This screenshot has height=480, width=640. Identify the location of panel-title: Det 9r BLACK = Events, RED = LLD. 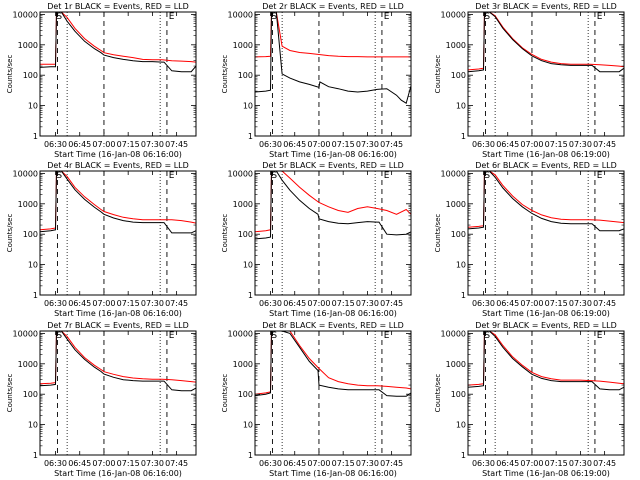
(546, 325).